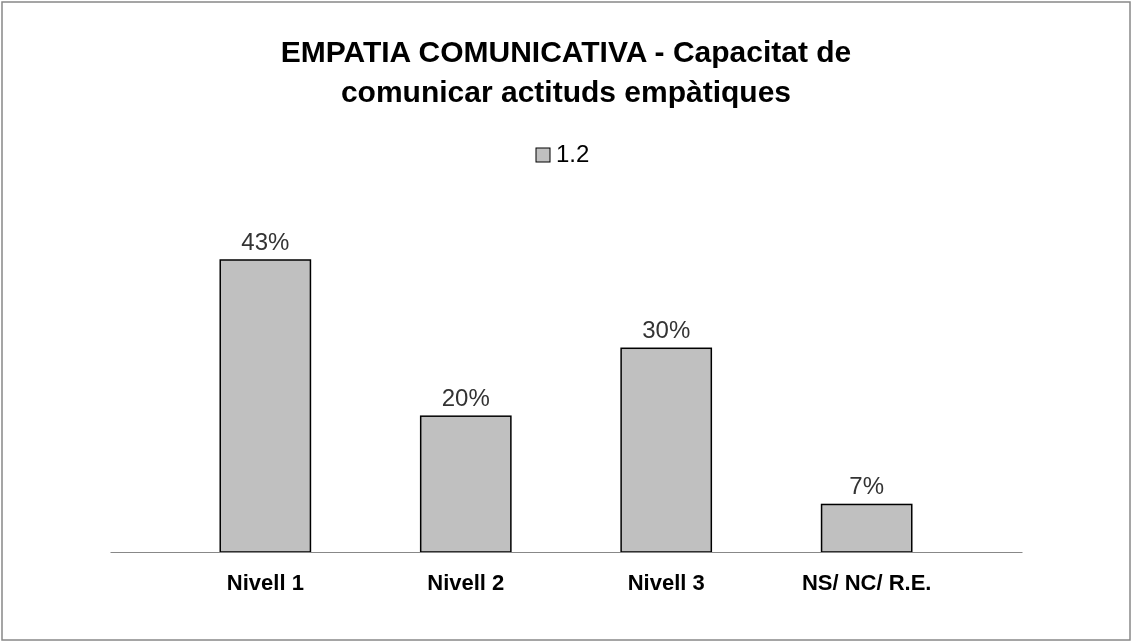 Image resolution: width=1132 pixels, height=642 pixels. Describe the element at coordinates (466, 583) in the screenshot. I see `x-tick-label: Nivell 2` at that location.